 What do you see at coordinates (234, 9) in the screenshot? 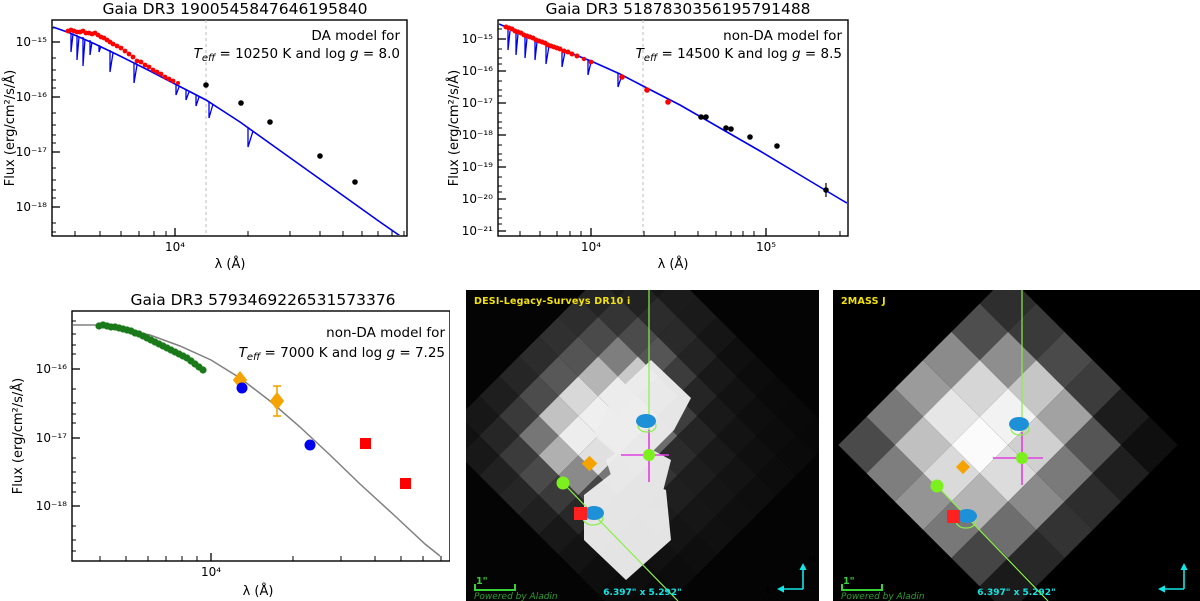
I see `panel-title: Gaia DR3 1900545847646195840` at bounding box center [234, 9].